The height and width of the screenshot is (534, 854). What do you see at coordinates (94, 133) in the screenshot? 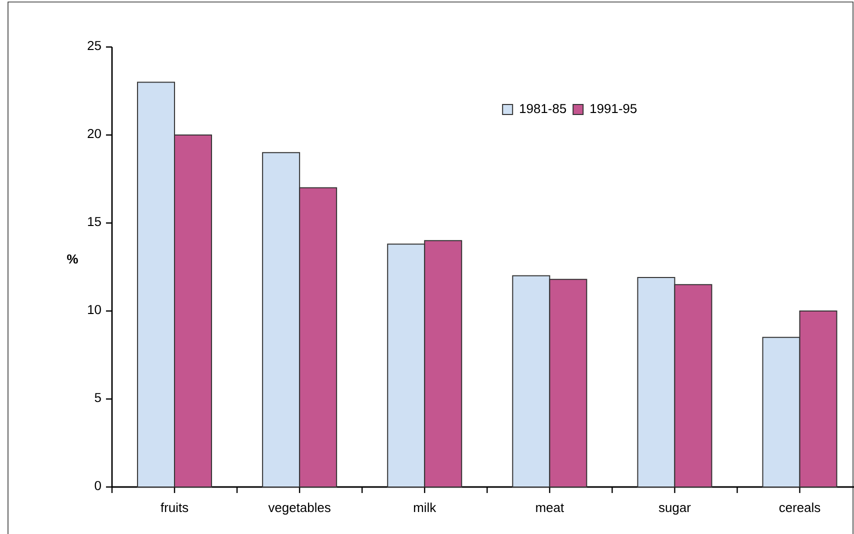
I see `y-tick-label: 20` at bounding box center [94, 133].